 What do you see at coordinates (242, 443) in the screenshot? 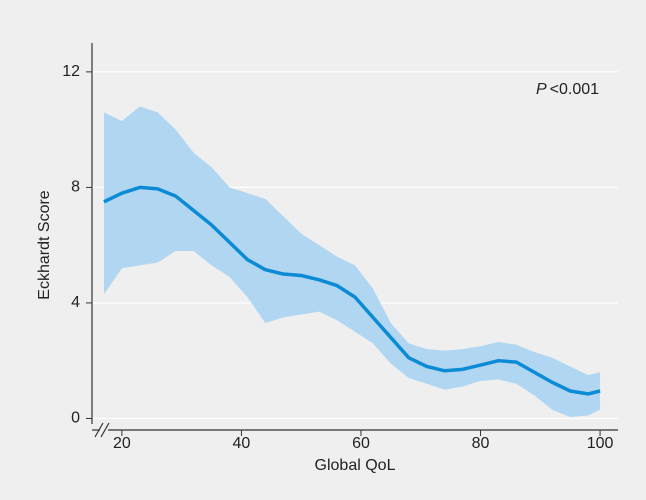
I see `x-tick-label: 40` at bounding box center [242, 443].